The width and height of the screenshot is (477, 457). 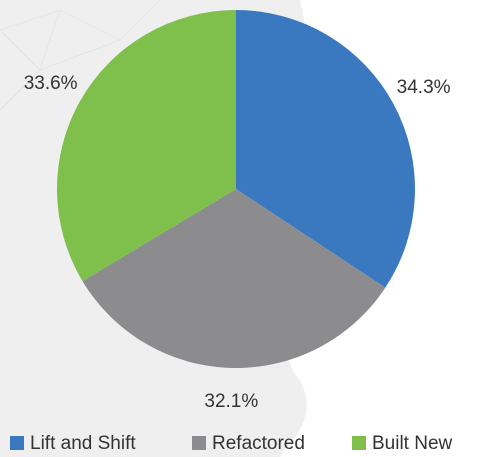 I want to click on data-label: 33.6%, so click(x=51, y=83).